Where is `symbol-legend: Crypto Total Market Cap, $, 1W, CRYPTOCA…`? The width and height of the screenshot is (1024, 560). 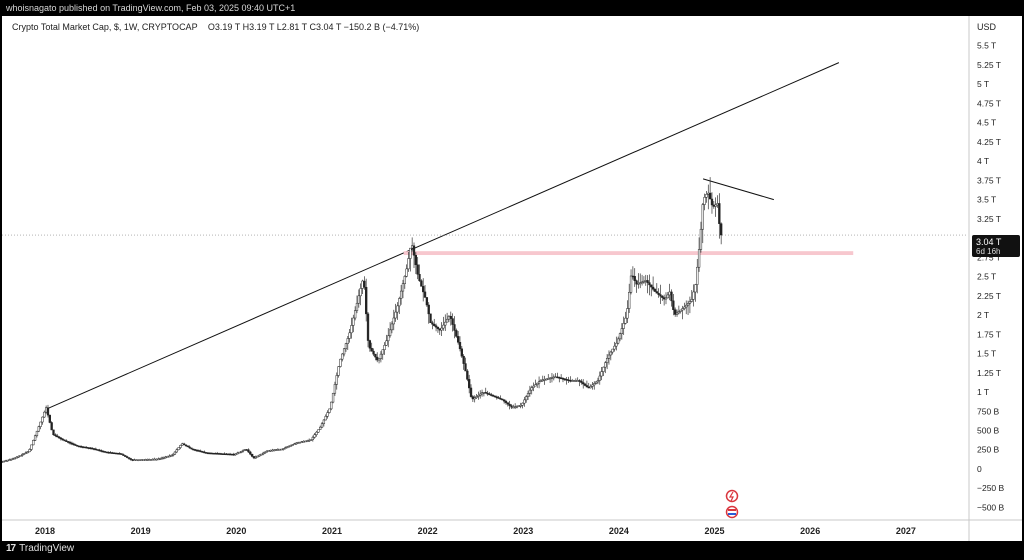
symbol-legend: Crypto Total Market Cap, $, 1W, CRYPTOCA… is located at coordinates (215, 27).